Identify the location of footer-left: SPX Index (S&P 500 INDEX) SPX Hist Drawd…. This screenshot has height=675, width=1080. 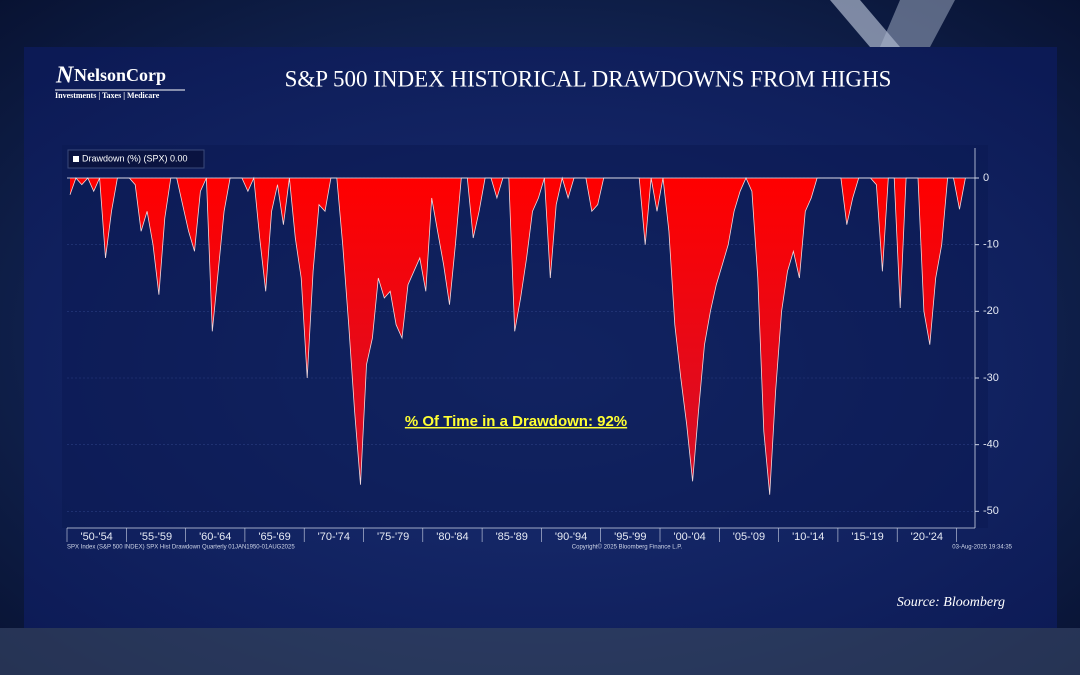
(181, 548).